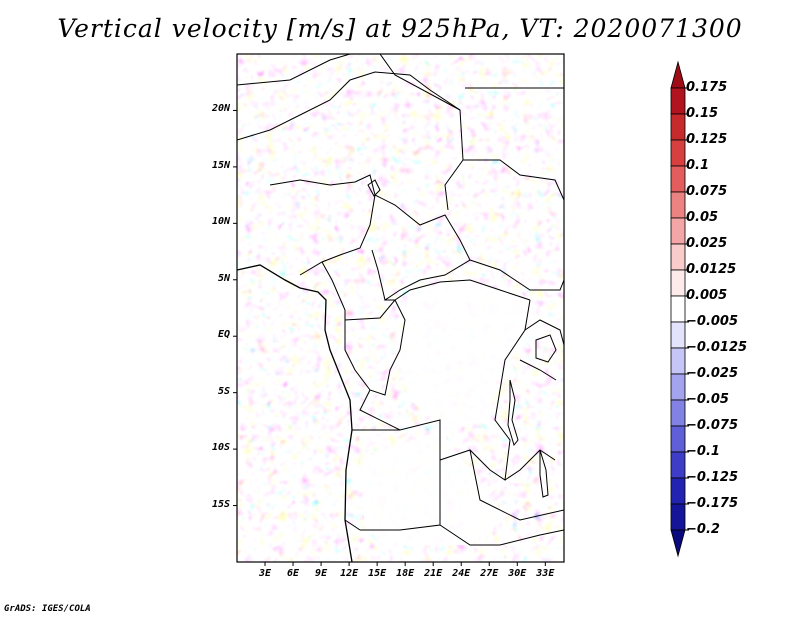  What do you see at coordinates (349, 573) in the screenshot?
I see `x-tick-label: 12E` at bounding box center [349, 573].